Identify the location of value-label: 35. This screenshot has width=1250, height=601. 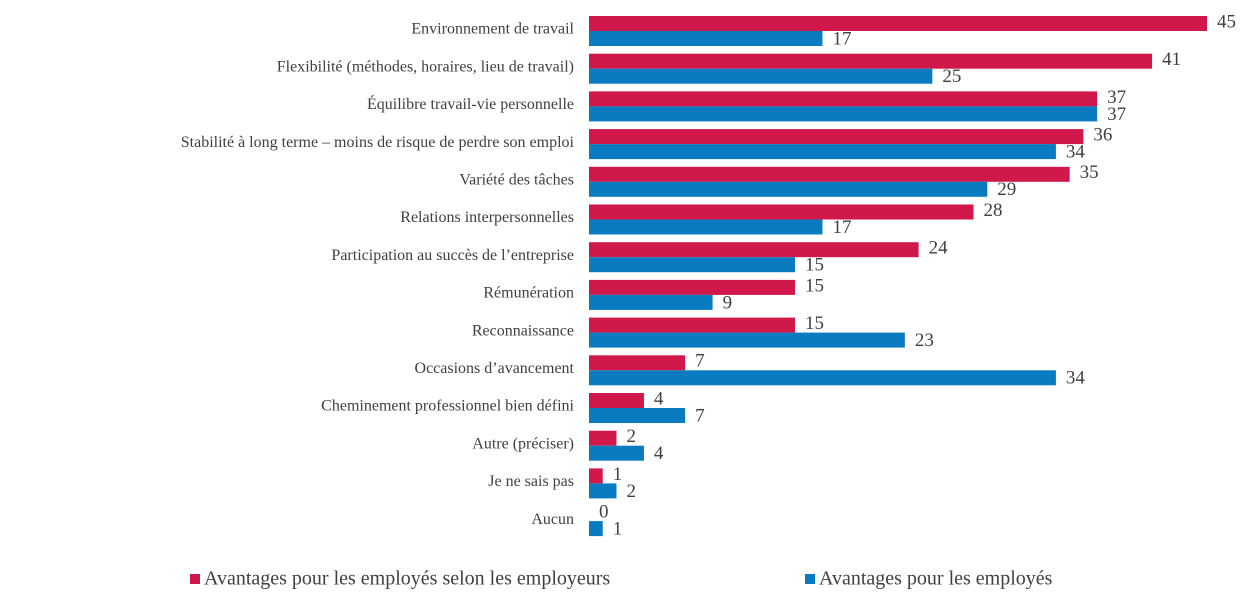
(1089, 172).